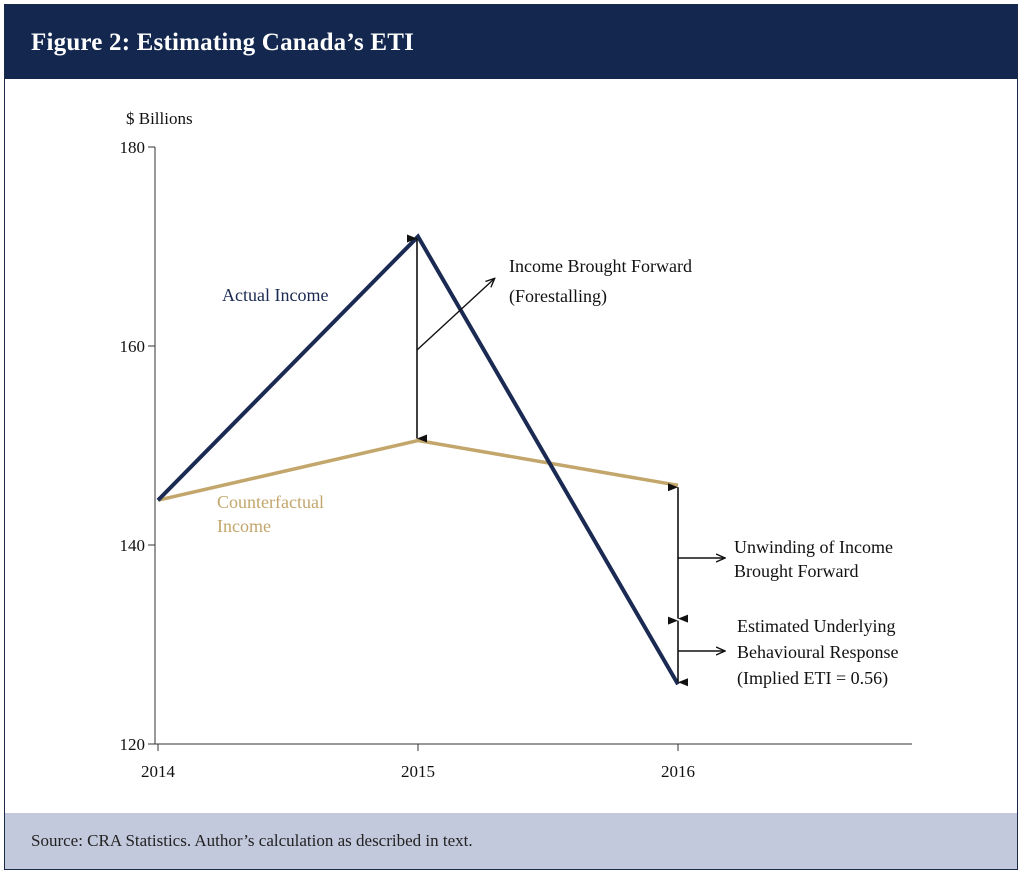  I want to click on y-tick-label: 120, so click(133, 744).